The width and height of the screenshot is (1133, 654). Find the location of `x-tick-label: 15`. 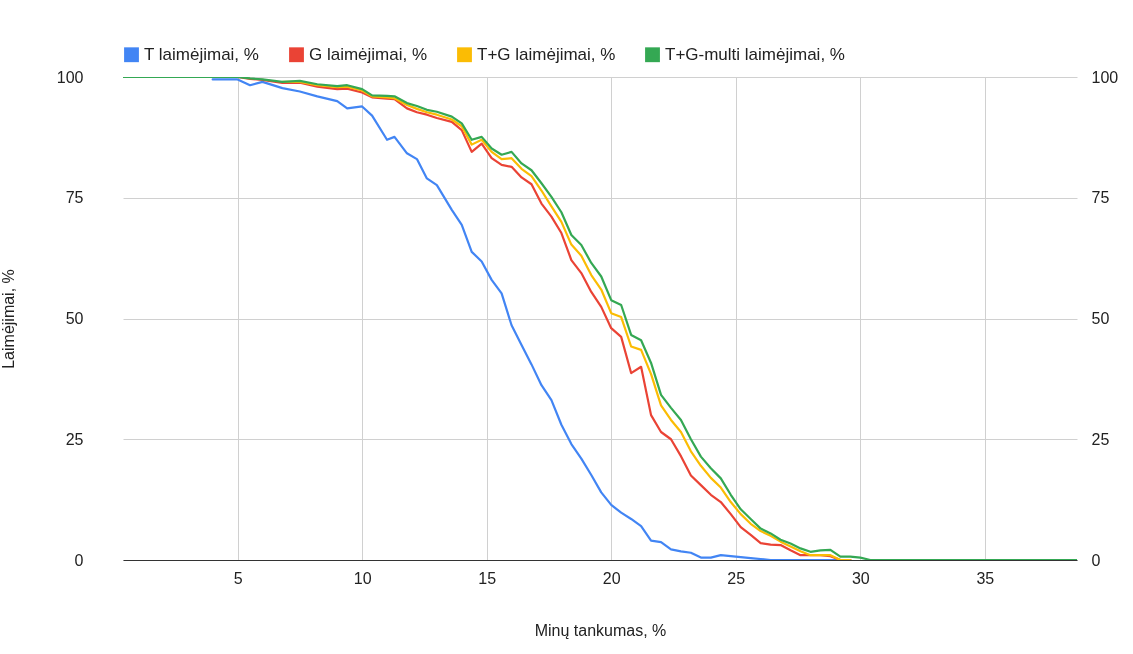

x-tick-label: 15 is located at coordinates (487, 578).